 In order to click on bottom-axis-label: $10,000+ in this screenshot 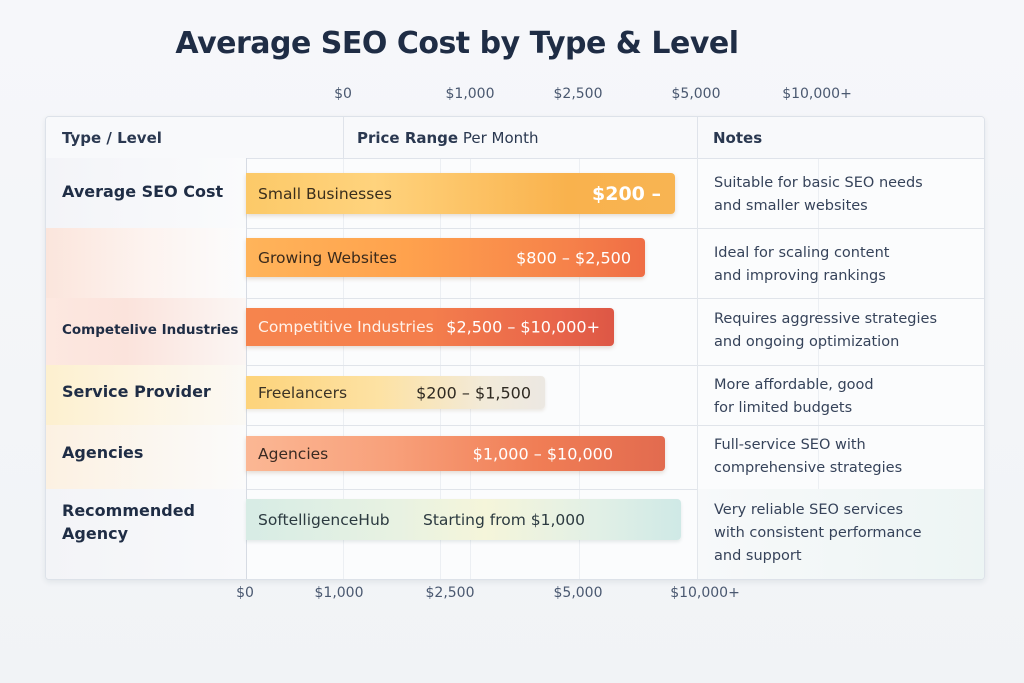, I will do `click(705, 593)`.